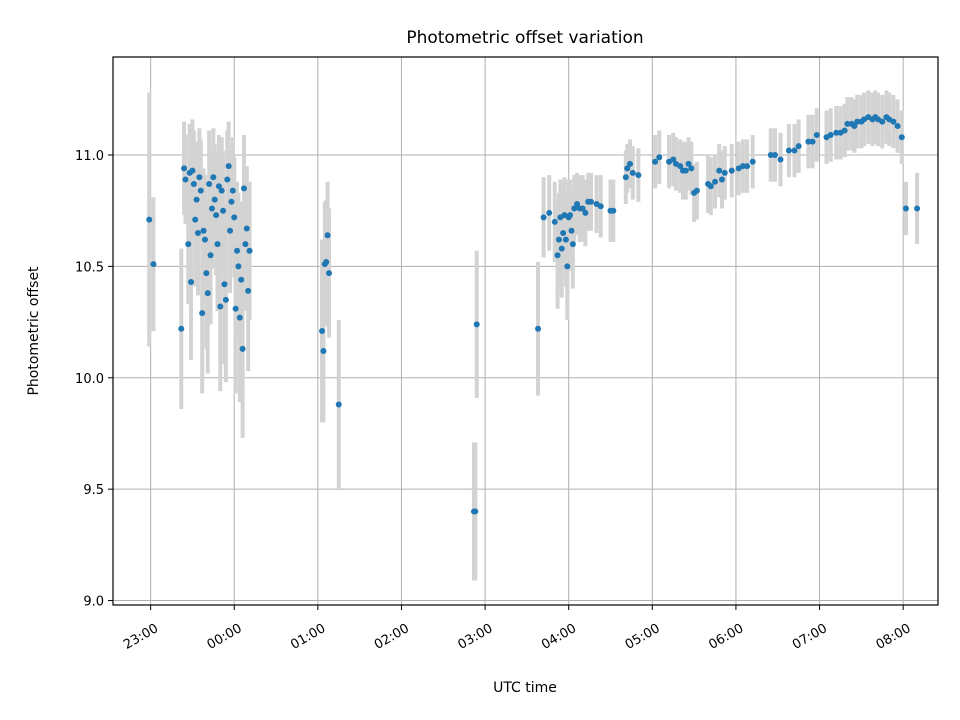  What do you see at coordinates (89, 379) in the screenshot?
I see `y-tick-label: 10.0` at bounding box center [89, 379].